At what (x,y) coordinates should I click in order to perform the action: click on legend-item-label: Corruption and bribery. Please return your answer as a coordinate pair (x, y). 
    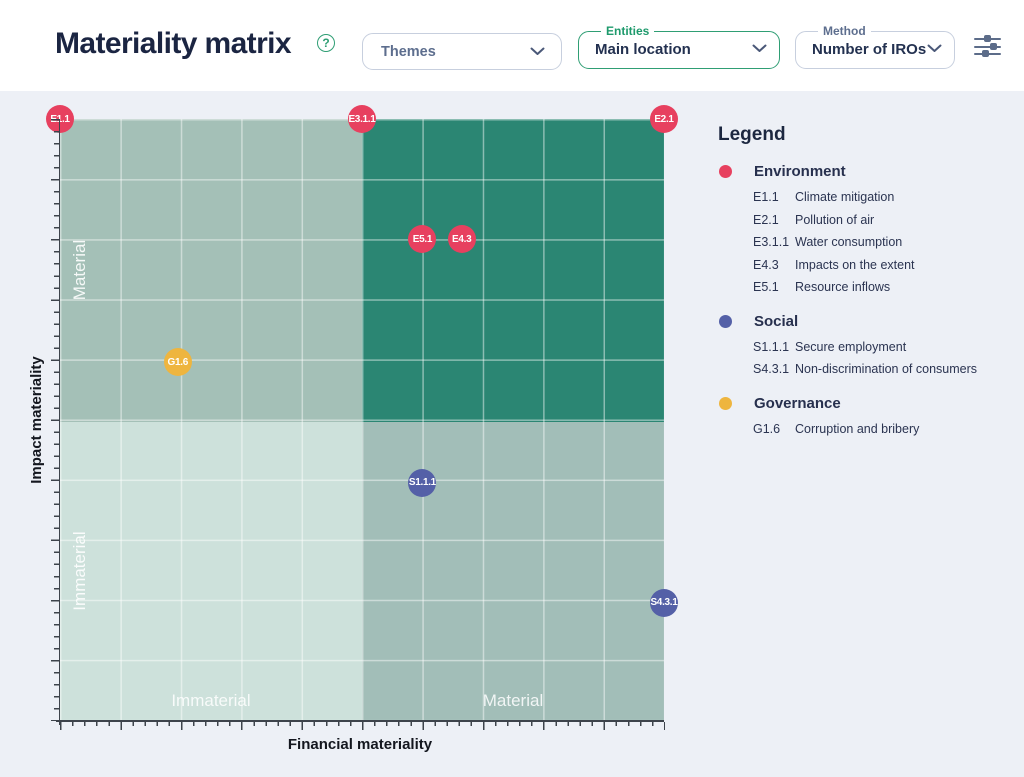
    Looking at the image, I should click on (857, 428).